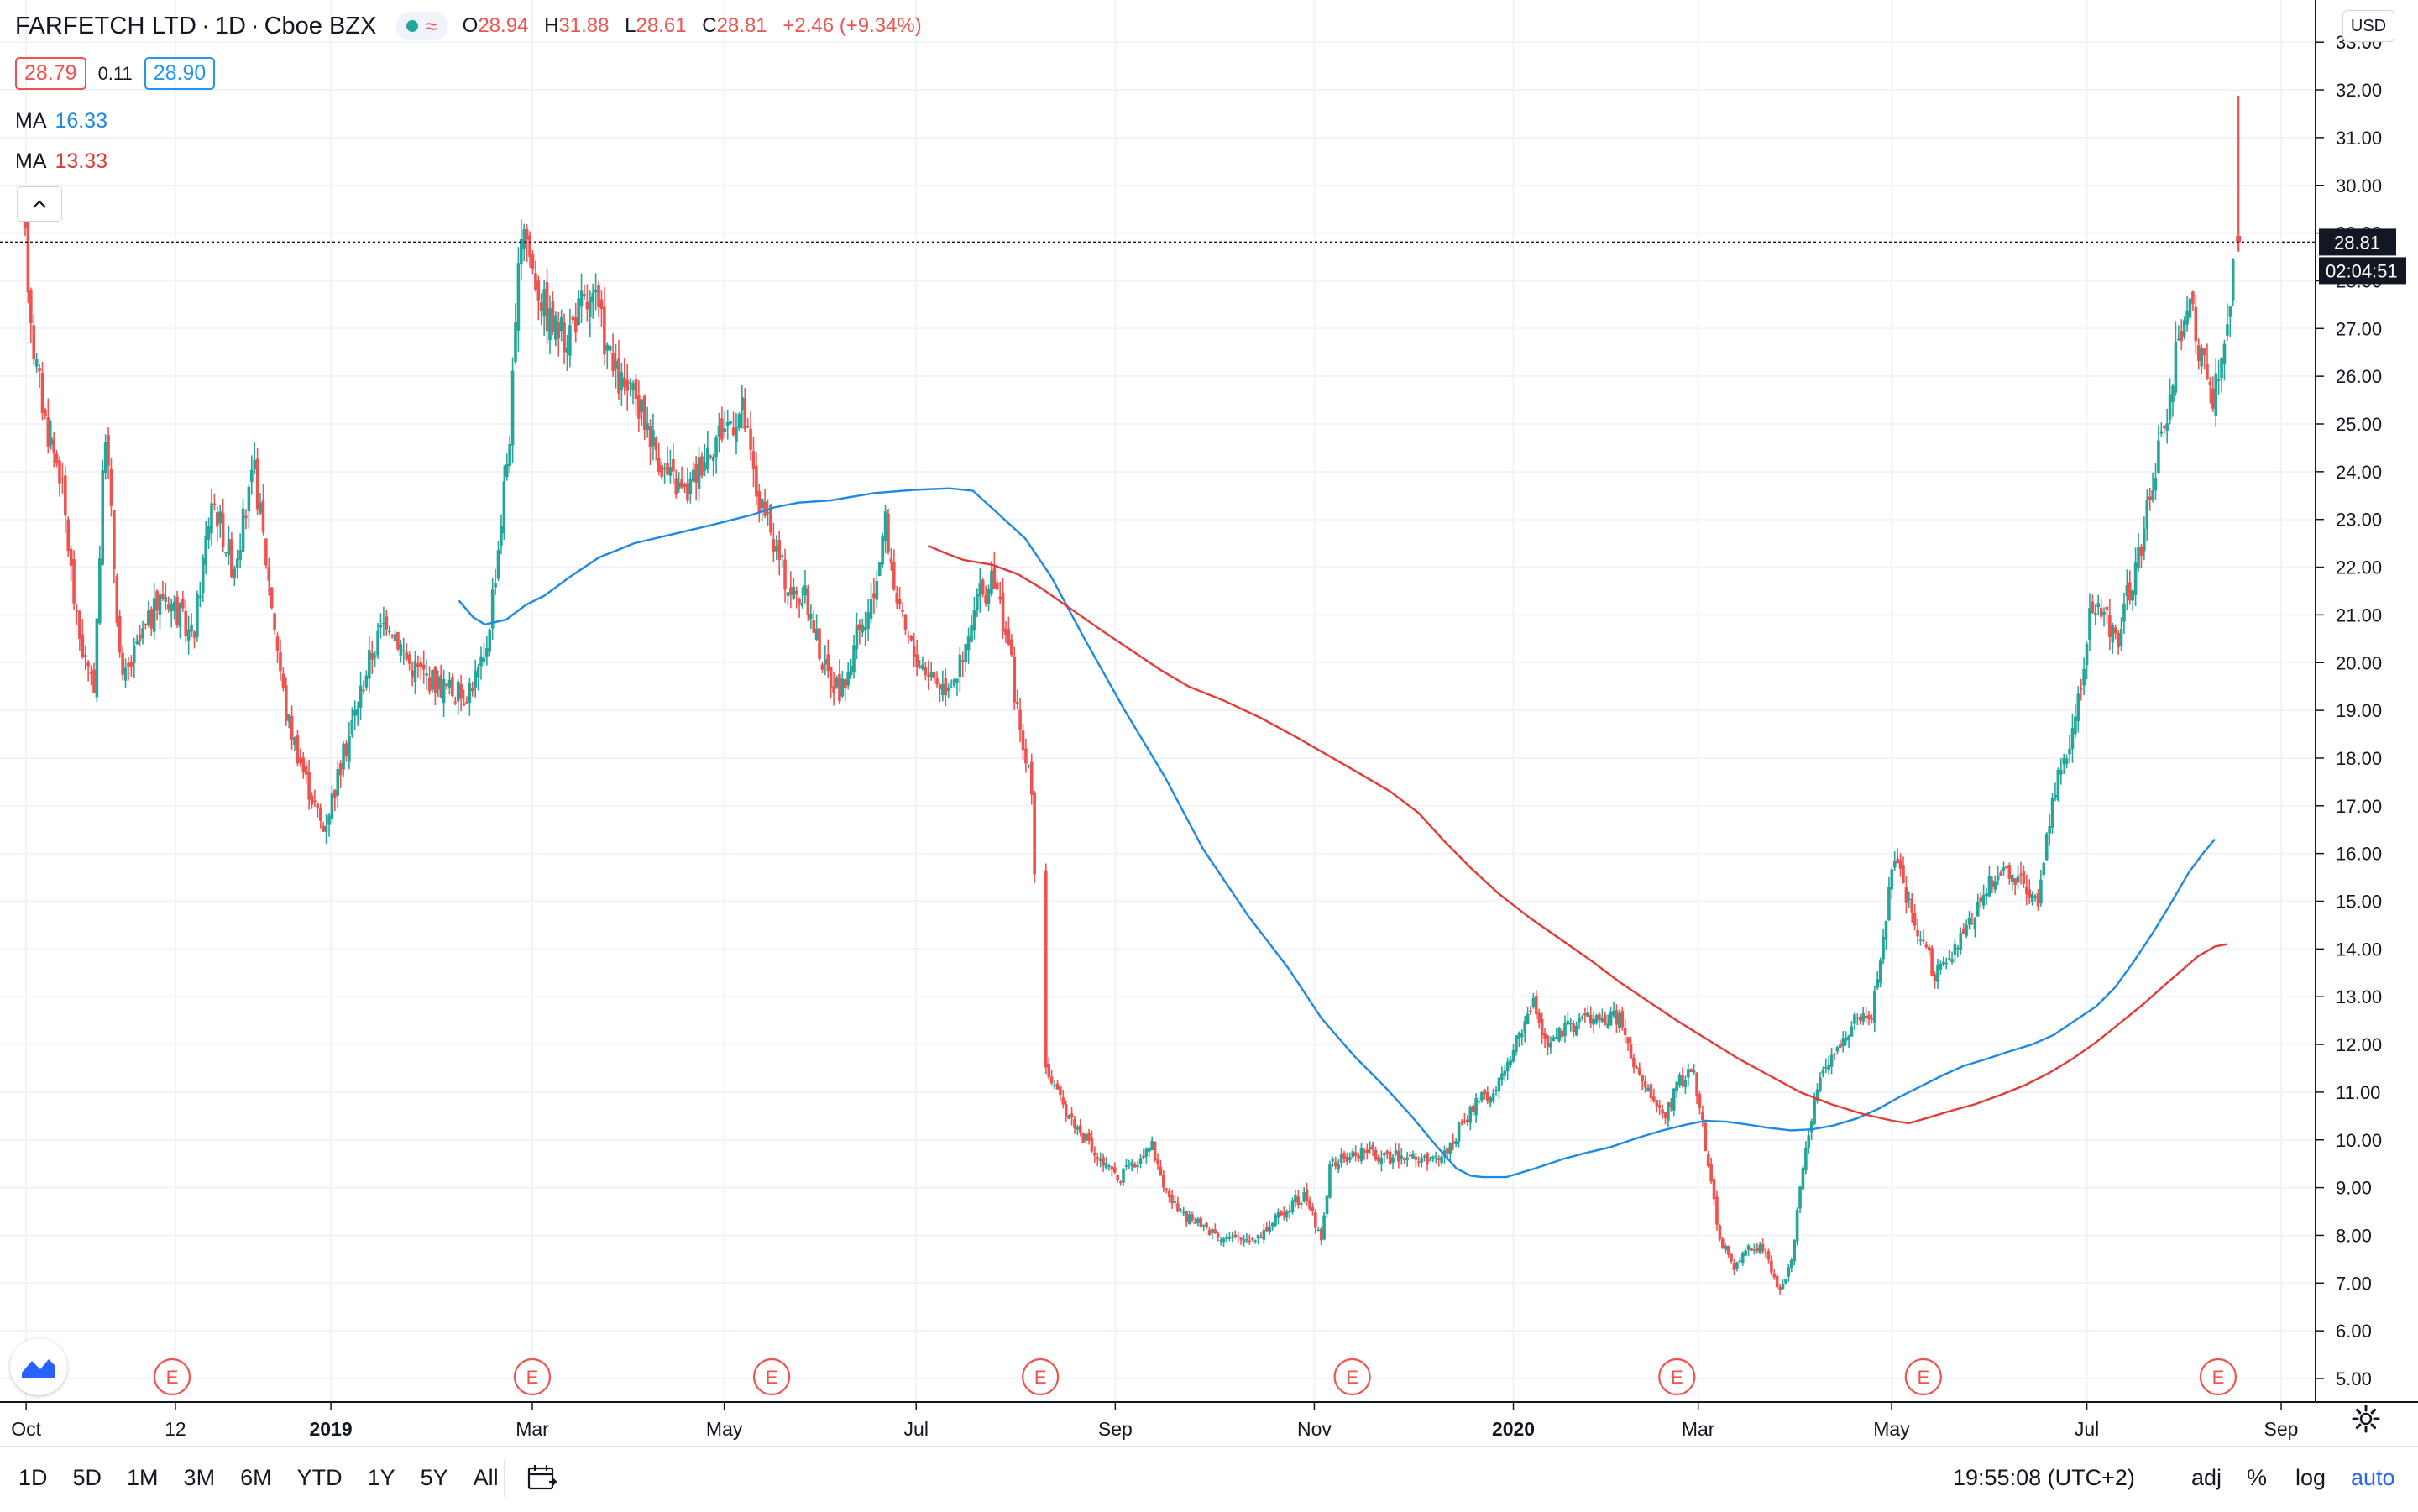 This screenshot has width=2418, height=1512. What do you see at coordinates (2206, 1477) in the screenshot?
I see `adjust-toggle: adj` at bounding box center [2206, 1477].